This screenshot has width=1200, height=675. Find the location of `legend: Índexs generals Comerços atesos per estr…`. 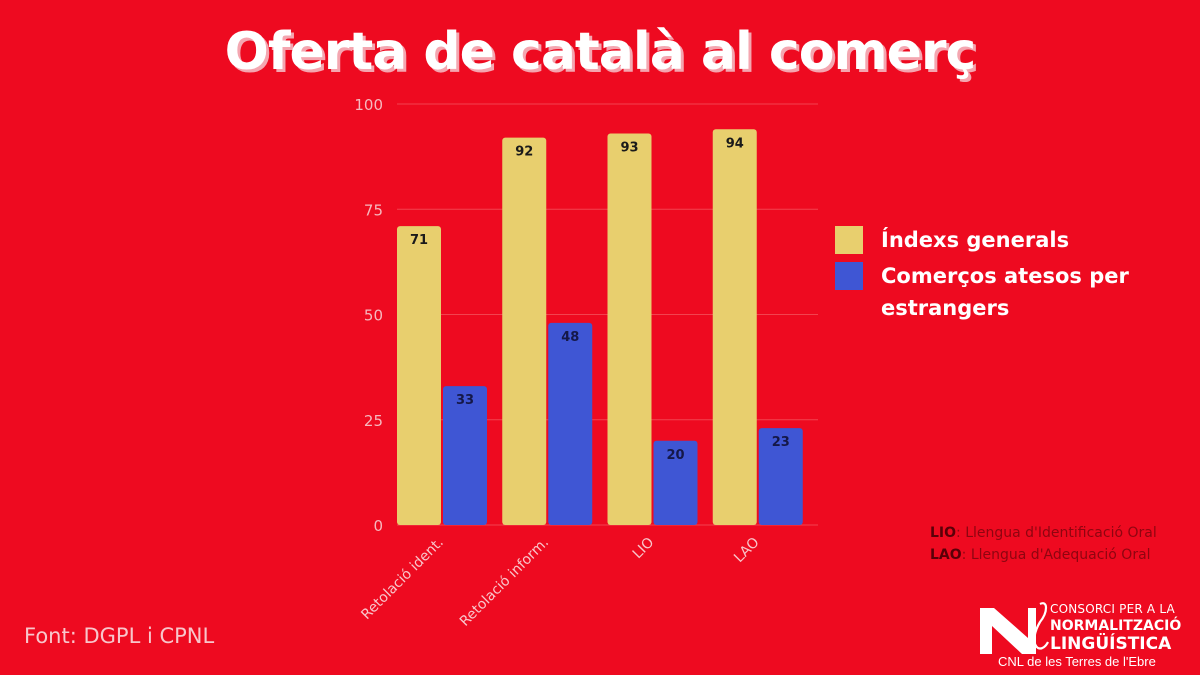

legend: Índexs generals Comerços atesos per estr… is located at coordinates (1000, 276).